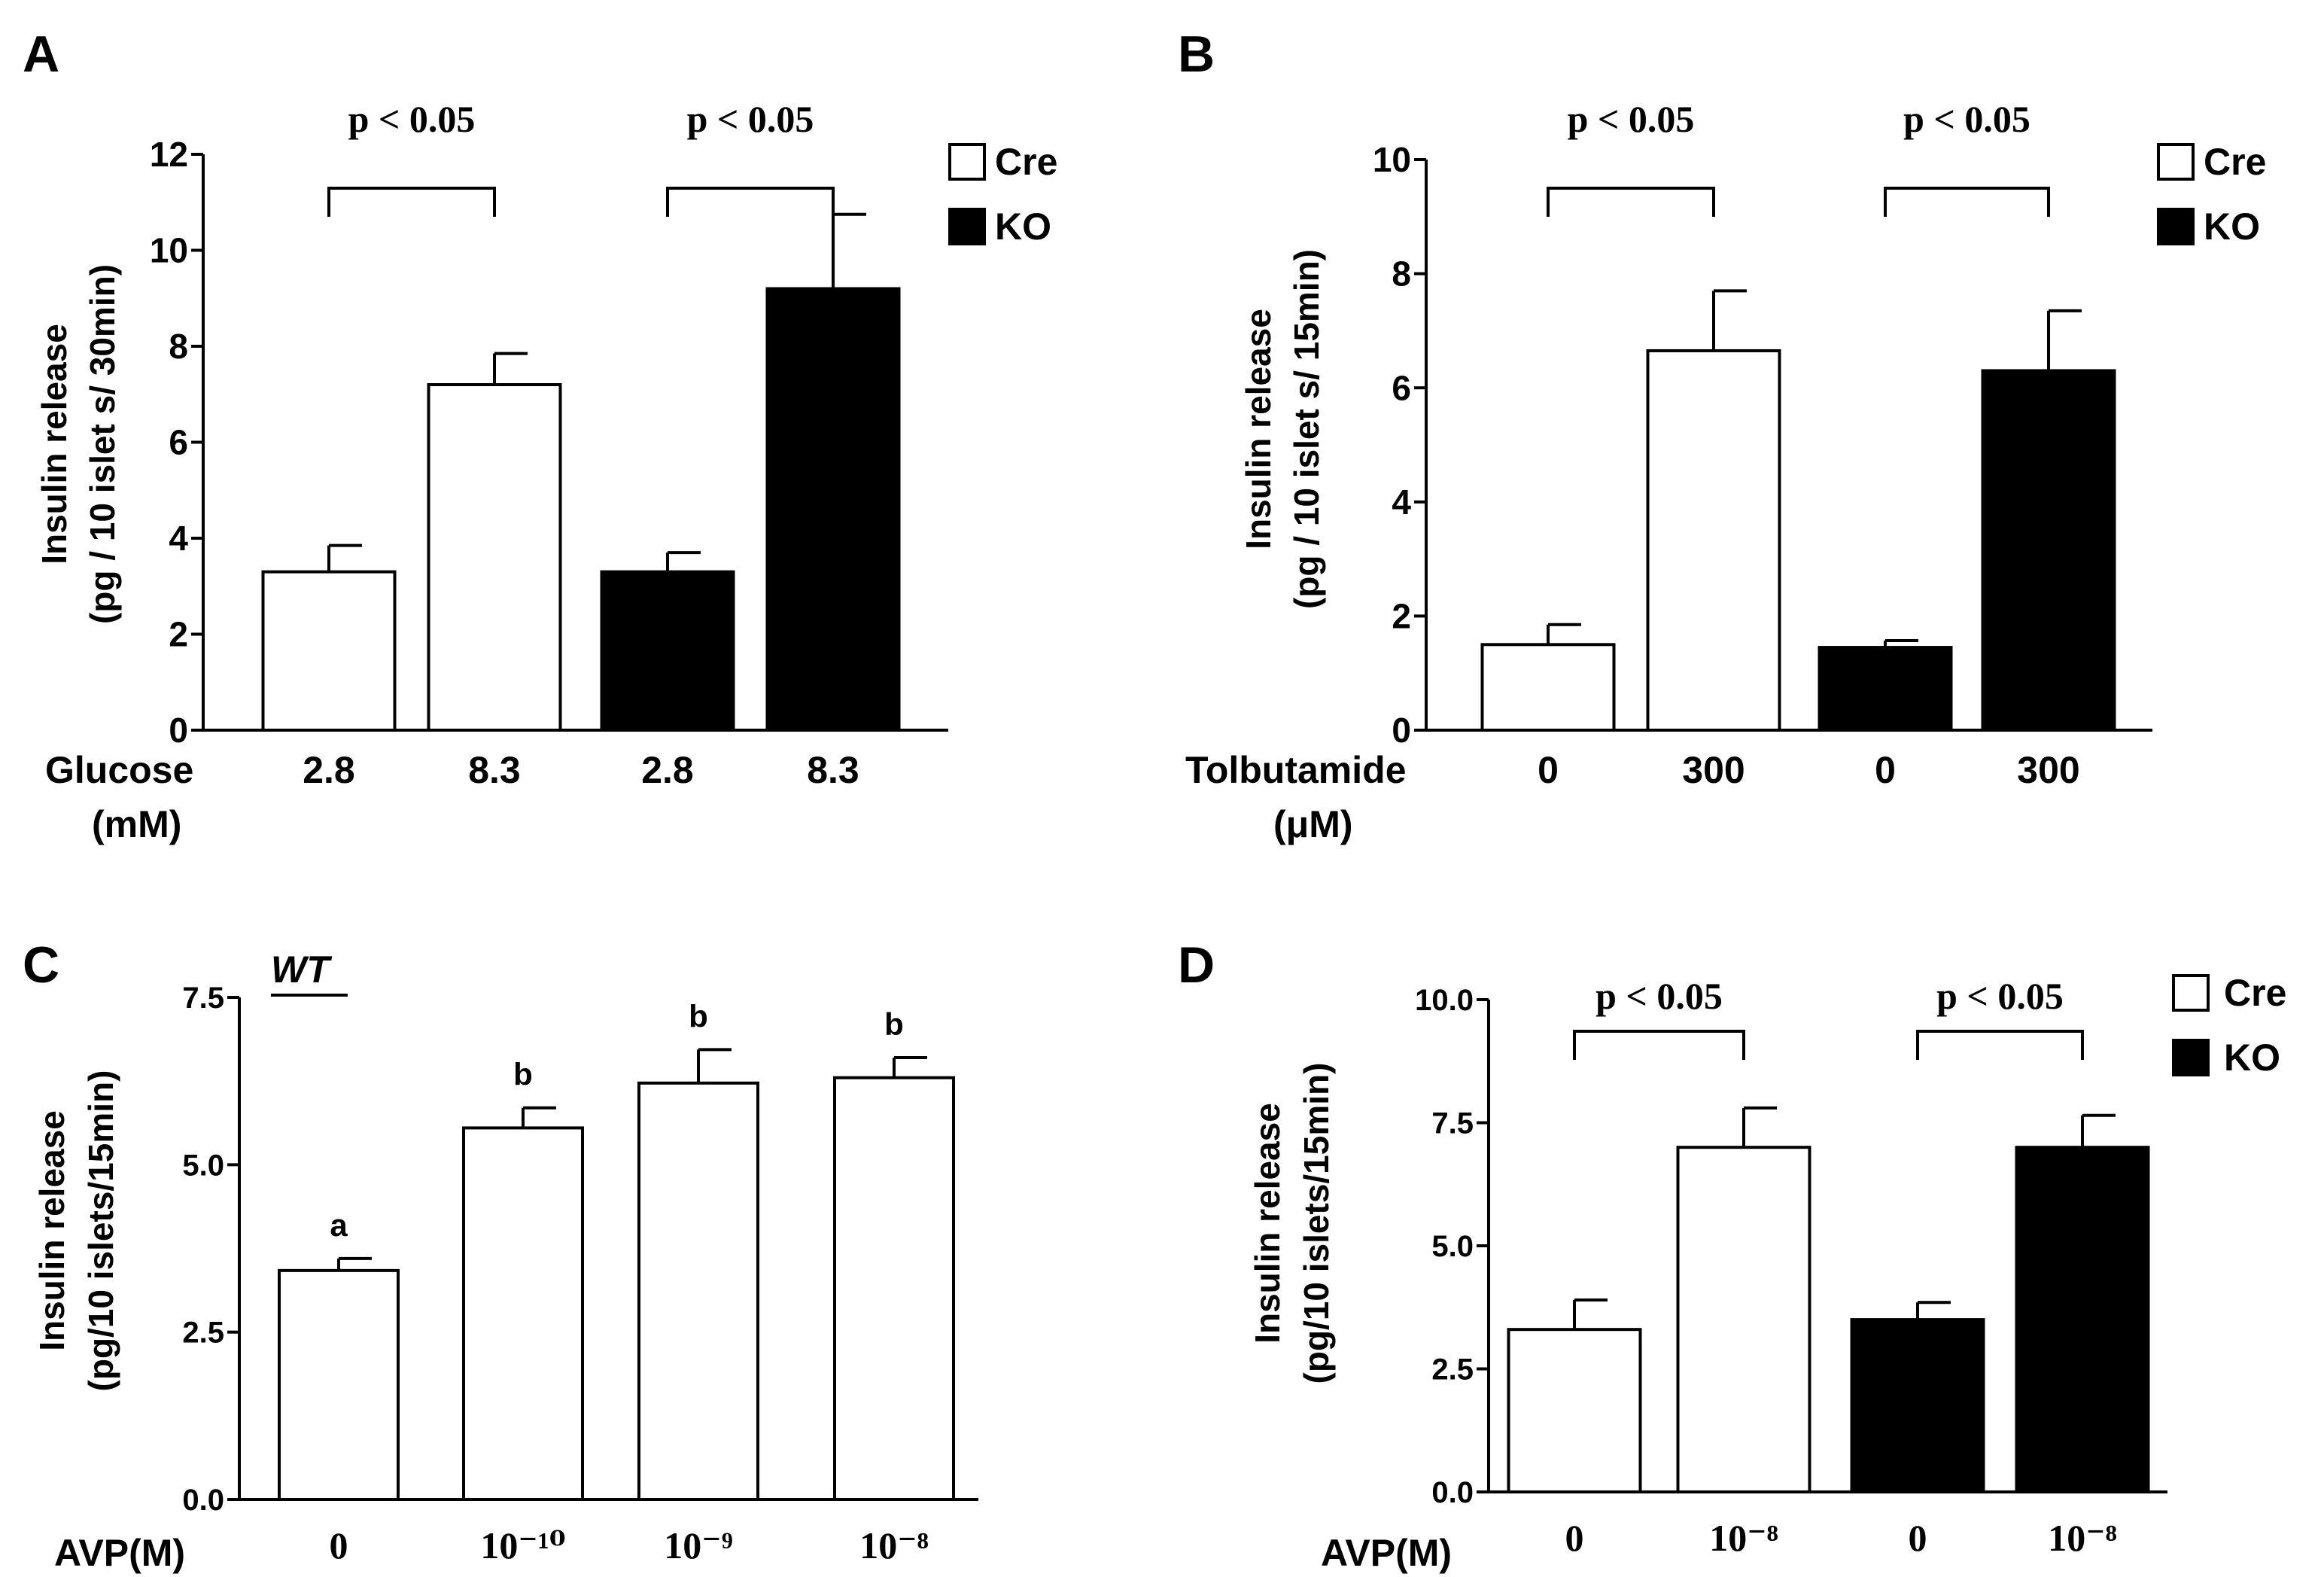 The width and height of the screenshot is (2324, 1577). I want to click on panel-b-pvalue-label-1: p < 0.05, so click(1631, 119).